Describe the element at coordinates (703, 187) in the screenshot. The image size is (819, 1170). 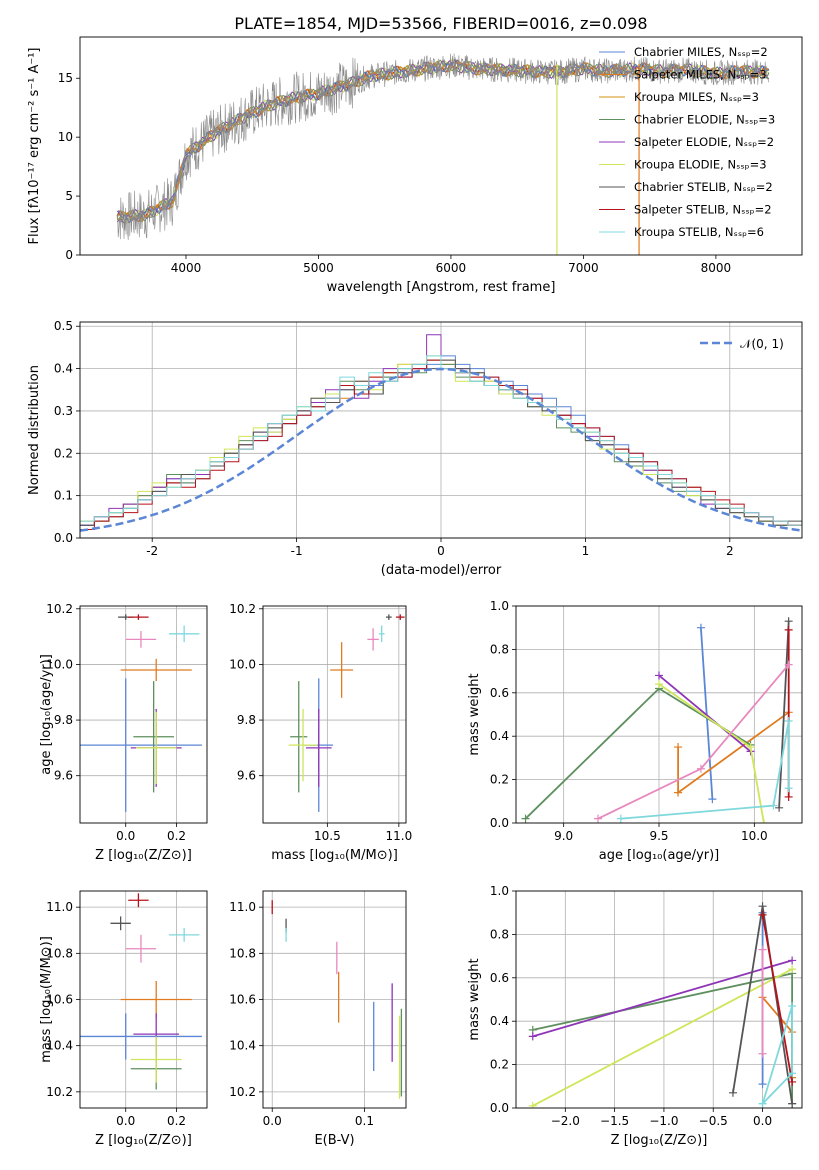
I see `legend-label: Chabrier STELIB, Nₛₛₚ=2` at that location.